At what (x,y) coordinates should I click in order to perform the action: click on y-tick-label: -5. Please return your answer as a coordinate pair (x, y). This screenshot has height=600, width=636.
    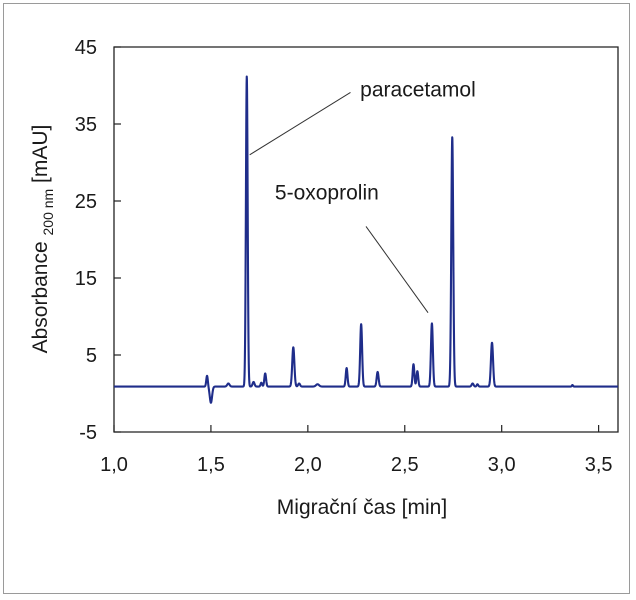
    Looking at the image, I should click on (88, 433).